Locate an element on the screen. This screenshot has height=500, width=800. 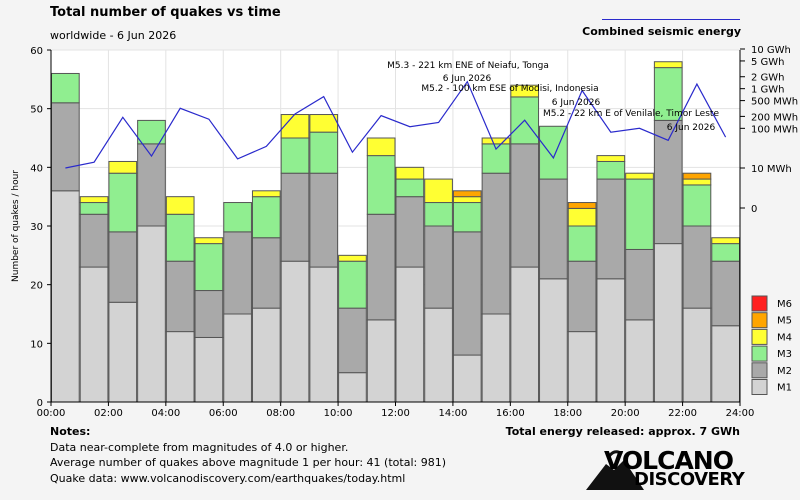
legend-label-m3: M3 is located at coordinates (784, 354).